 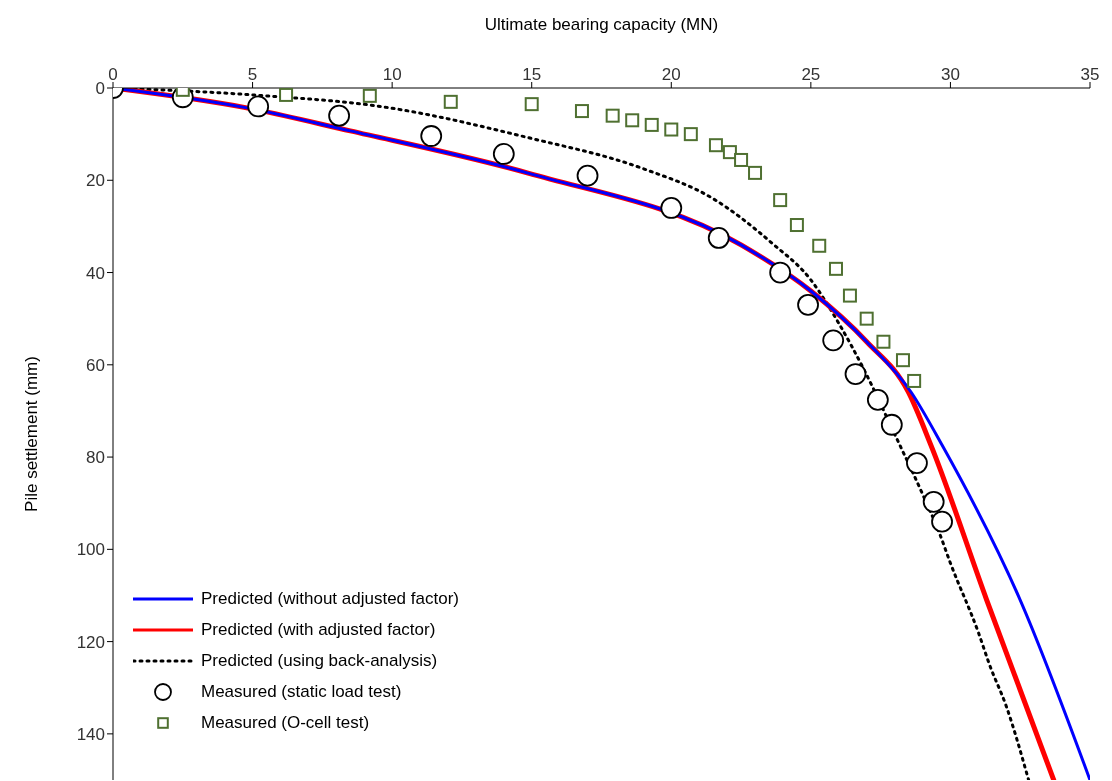 What do you see at coordinates (330, 598) in the screenshot?
I see `legend-label: Predicted (without adjusted factor)` at bounding box center [330, 598].